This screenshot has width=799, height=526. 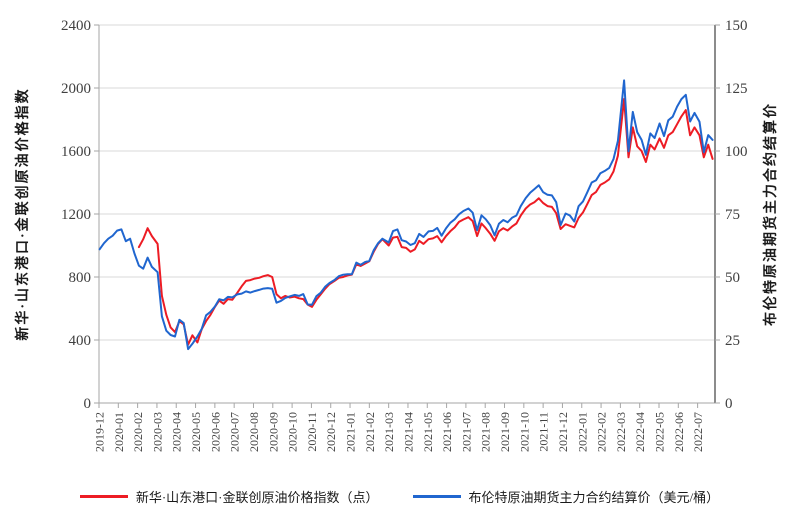 I want to click on x-axis-label: 2022-06, so click(x=679, y=432).